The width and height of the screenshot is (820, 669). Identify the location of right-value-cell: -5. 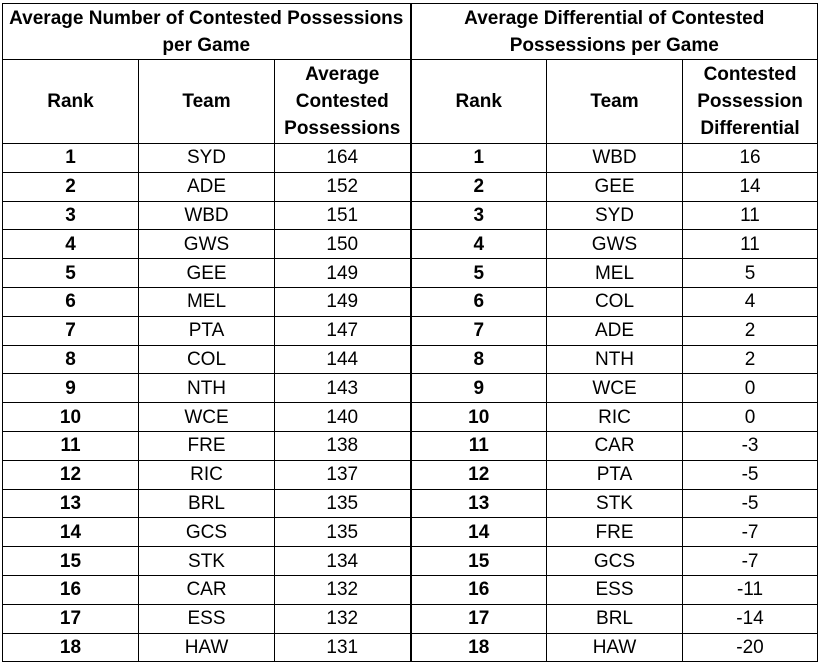
(750, 503).